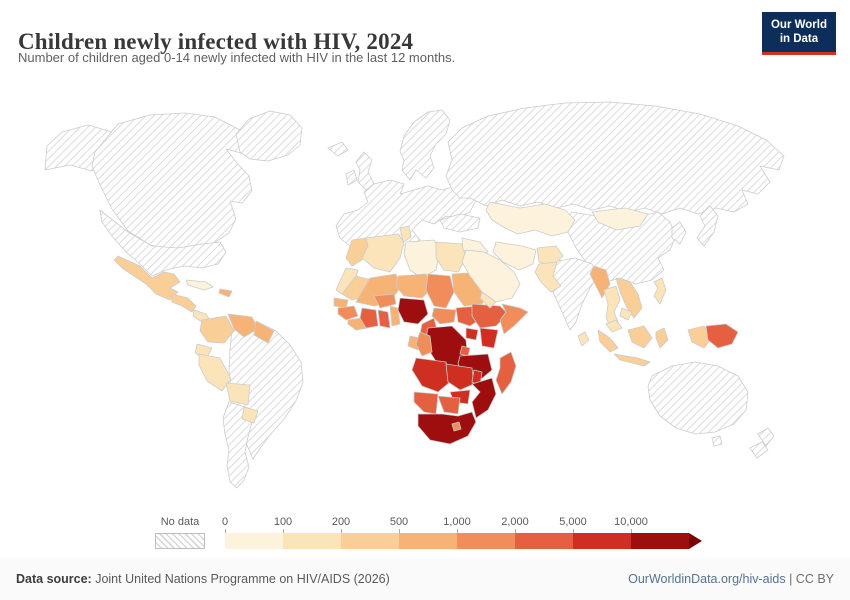 The height and width of the screenshot is (600, 850). Describe the element at coordinates (700, 337) in the screenshot. I see `region-west-papua: Indonesia — 200-500` at that location.